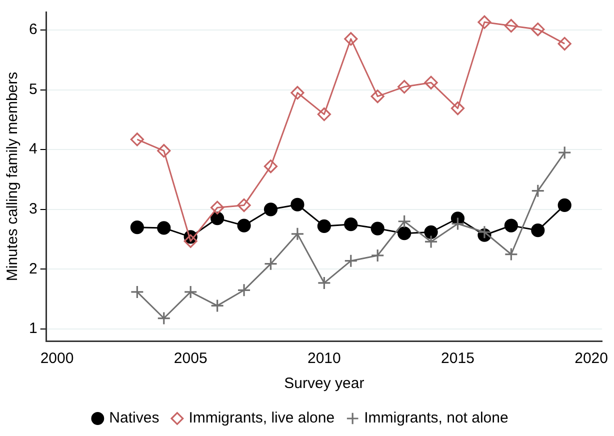 This screenshot has height=436, width=614. I want to click on x-tick-label: 2020, so click(591, 359).